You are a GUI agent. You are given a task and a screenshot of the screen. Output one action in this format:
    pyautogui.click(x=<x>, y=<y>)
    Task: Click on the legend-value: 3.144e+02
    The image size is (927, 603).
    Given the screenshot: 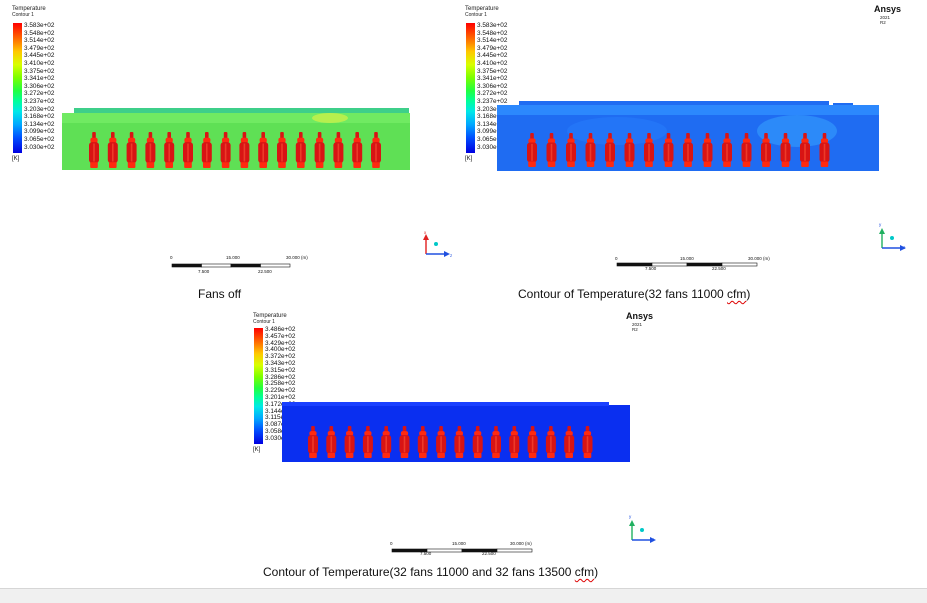 What is the action you would take?
    pyautogui.click(x=280, y=411)
    